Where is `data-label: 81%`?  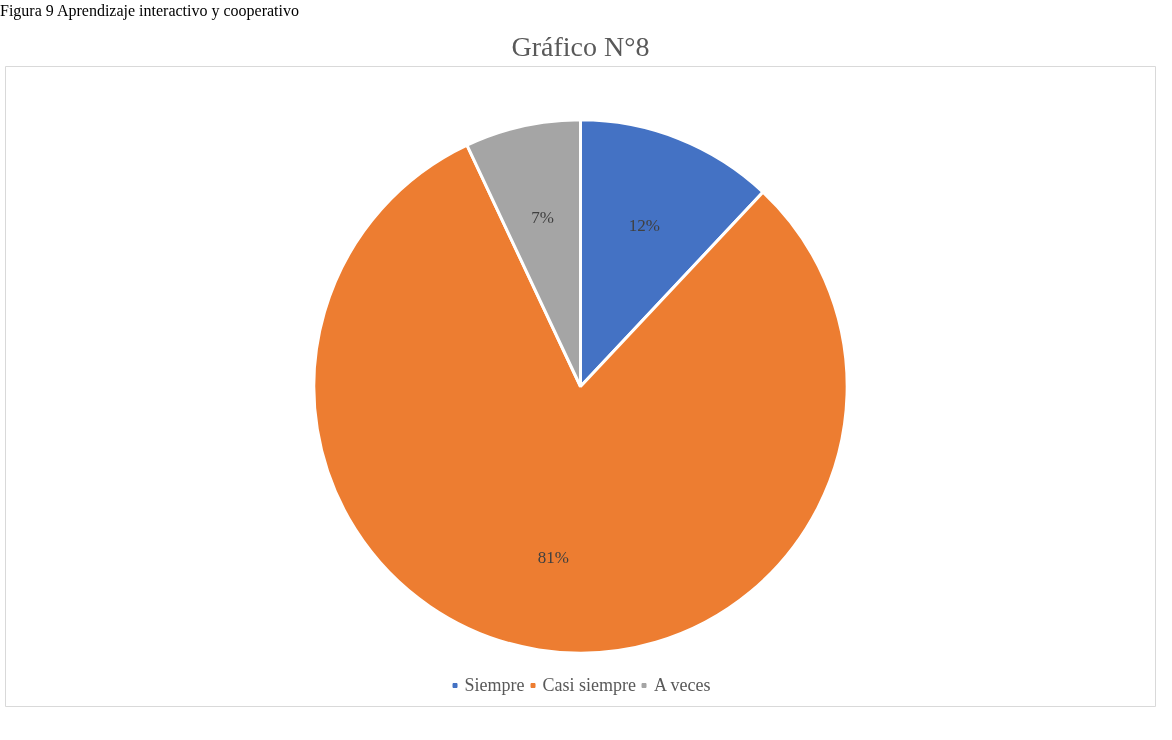 data-label: 81% is located at coordinates (553, 558).